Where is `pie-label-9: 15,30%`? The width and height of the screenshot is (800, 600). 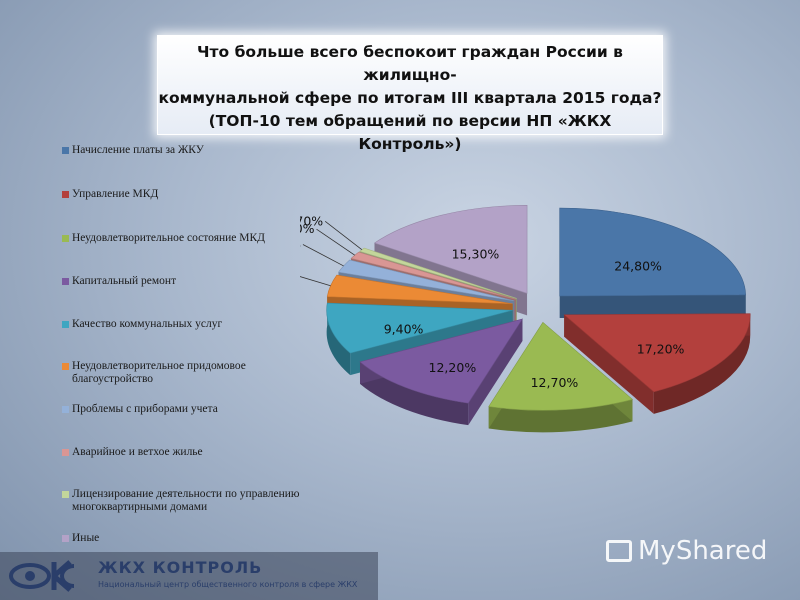 pie-label-9: 15,30% is located at coordinates (476, 254).